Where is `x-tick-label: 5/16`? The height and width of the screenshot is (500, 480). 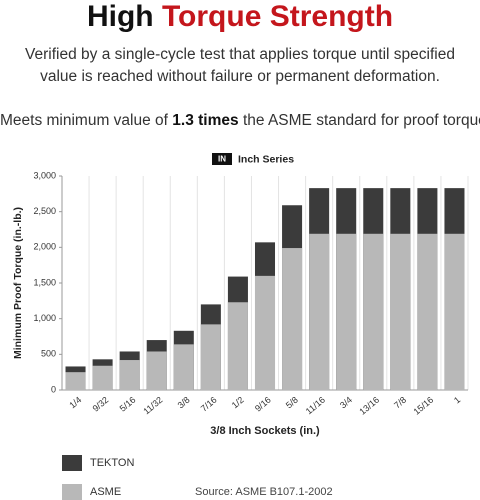
x-tick-label: 5/16 is located at coordinates (128, 404).